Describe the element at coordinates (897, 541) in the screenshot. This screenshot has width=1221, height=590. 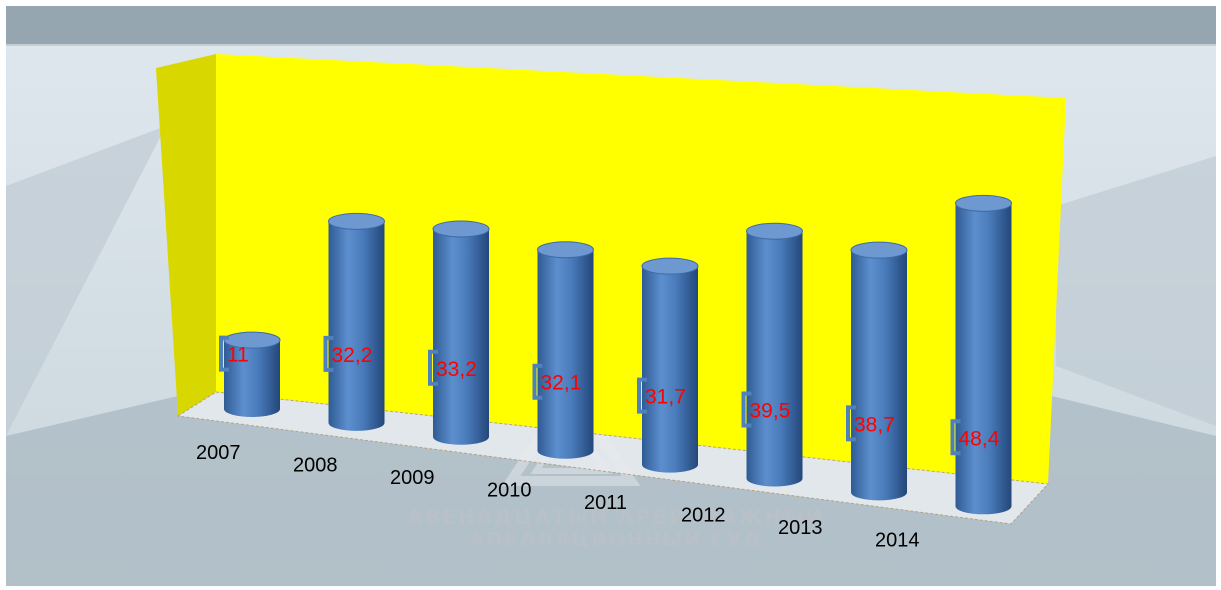
I see `category-label-2014: 2014` at that location.